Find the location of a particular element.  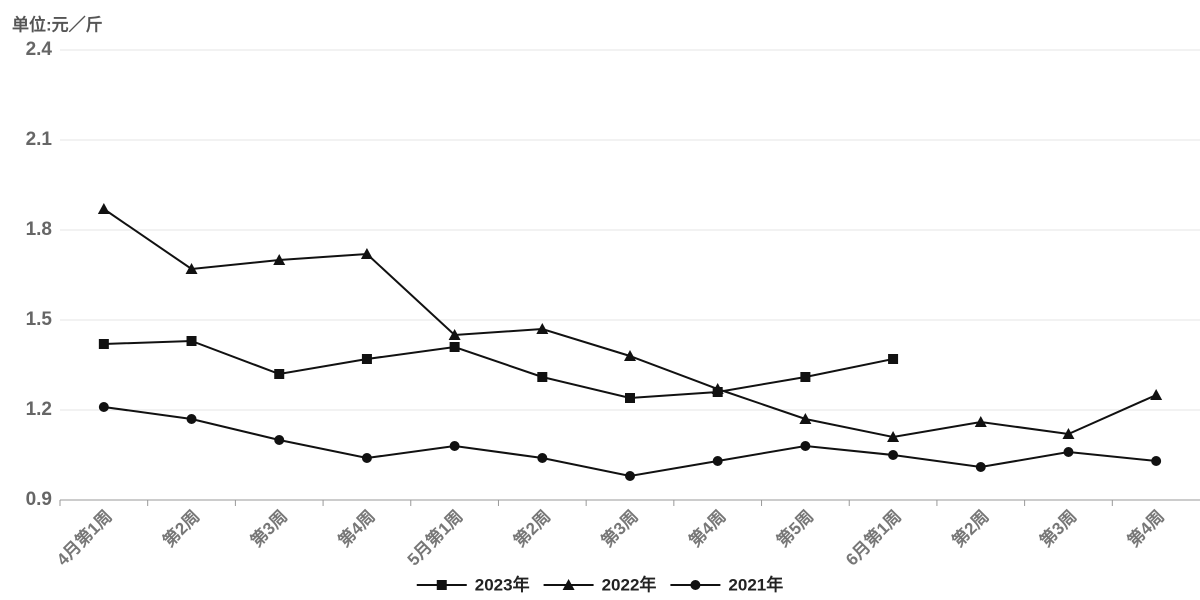

x-tick-label: 5月第1周 is located at coordinates (435, 538).